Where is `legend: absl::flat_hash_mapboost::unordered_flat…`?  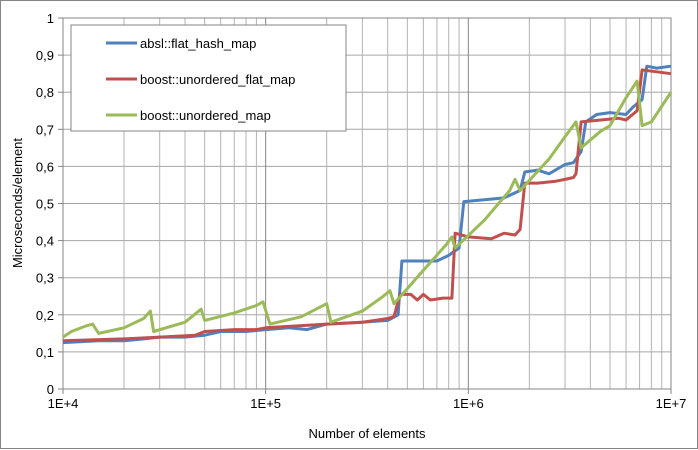 legend: absl::flat_hash_mapboost::unordered_flat… is located at coordinates (208, 78).